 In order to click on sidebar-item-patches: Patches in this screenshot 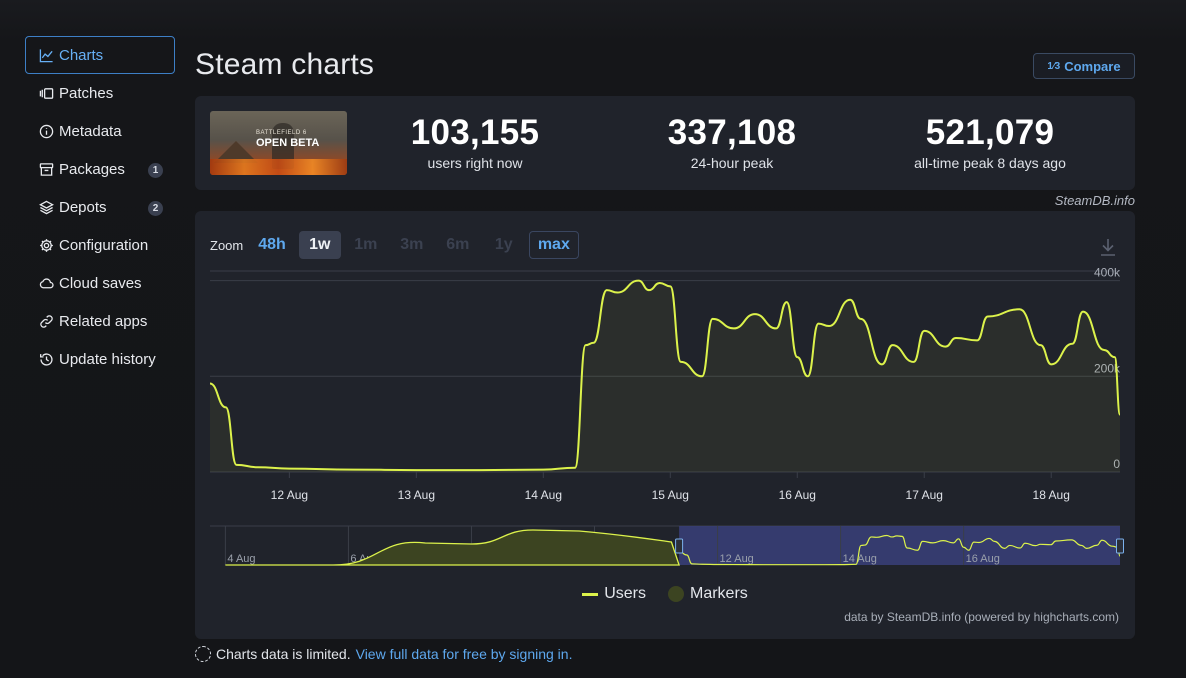, I will do `click(100, 93)`.